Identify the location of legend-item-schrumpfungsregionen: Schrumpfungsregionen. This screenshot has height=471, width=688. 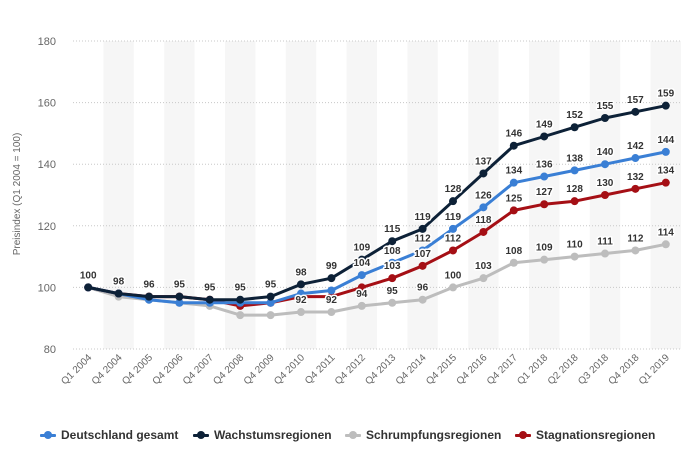
(423, 435).